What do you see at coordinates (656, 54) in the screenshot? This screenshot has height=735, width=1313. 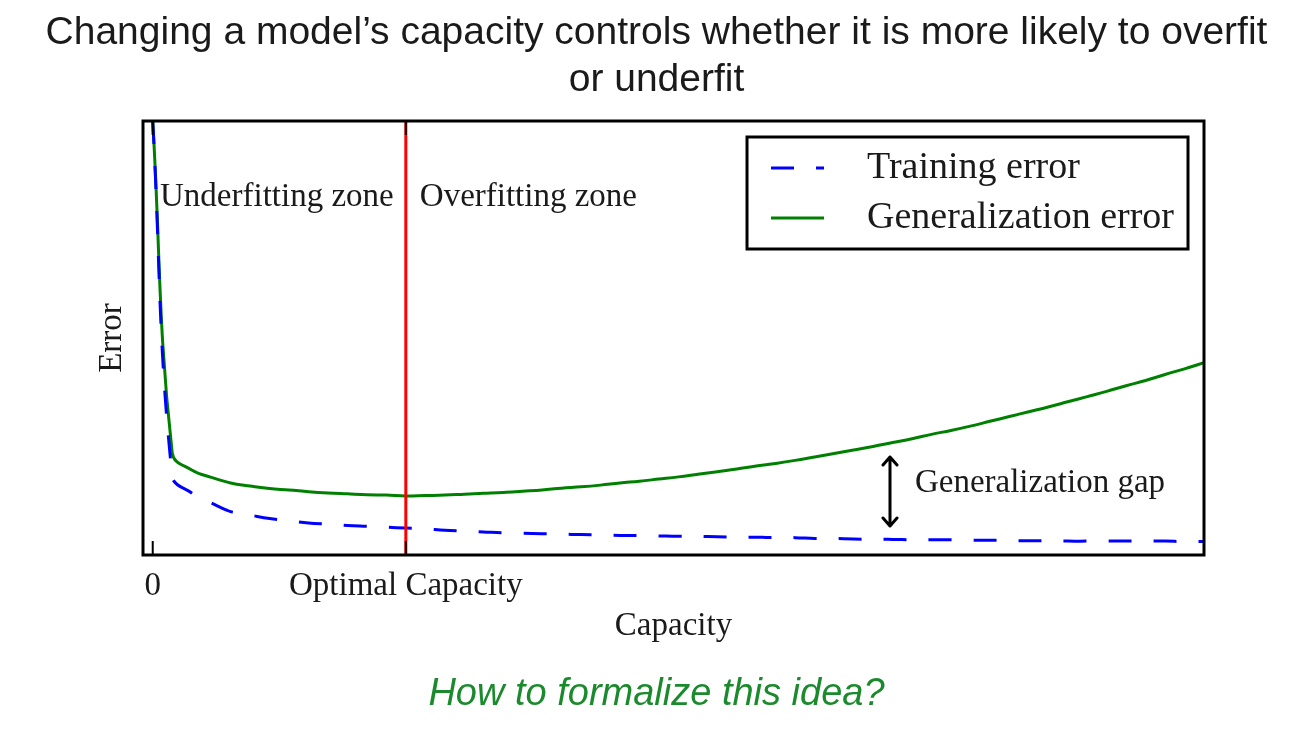 I see `chart-title: Changing a model’s capacity controls whether it is more likely to overfit or underfit` at bounding box center [656, 54].